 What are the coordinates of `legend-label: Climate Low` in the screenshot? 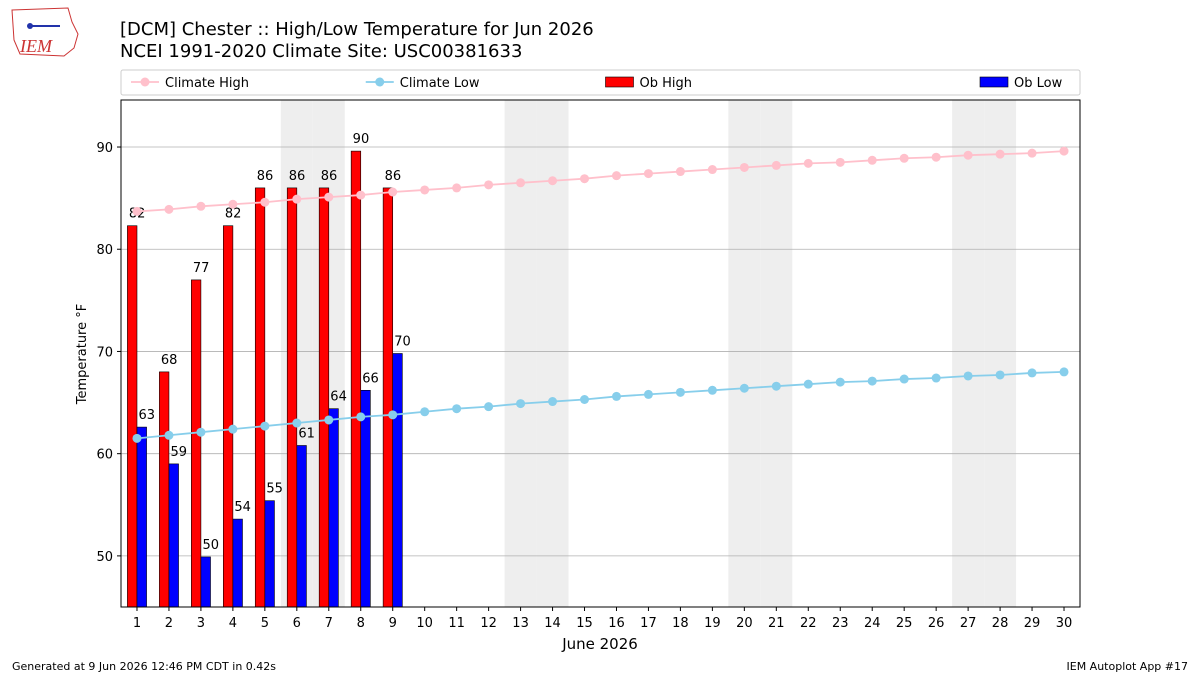 It's located at (440, 83).